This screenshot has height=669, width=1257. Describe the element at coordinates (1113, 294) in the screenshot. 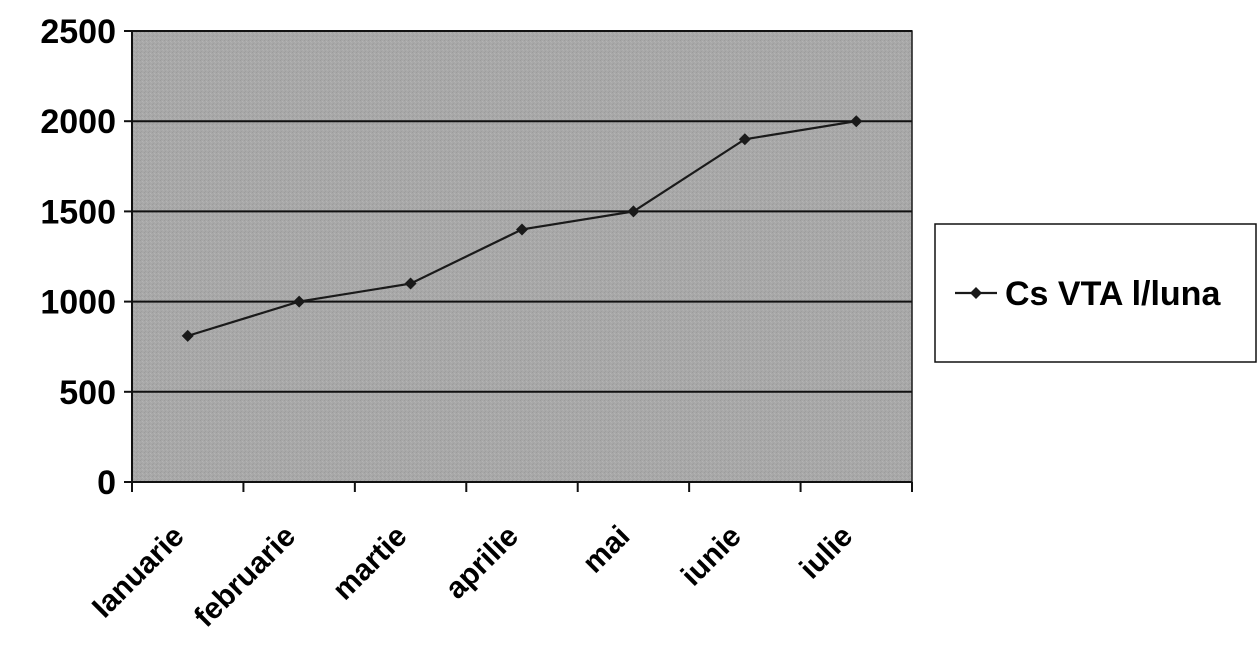

I see `legend-label: Cs VTA l/luna` at that location.